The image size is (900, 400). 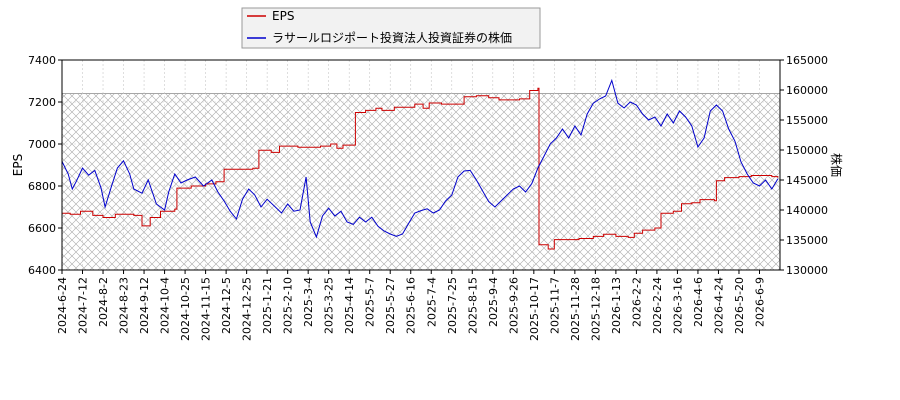 I want to click on x-tick-label-9: 2024-12-25, so click(x=247, y=309).